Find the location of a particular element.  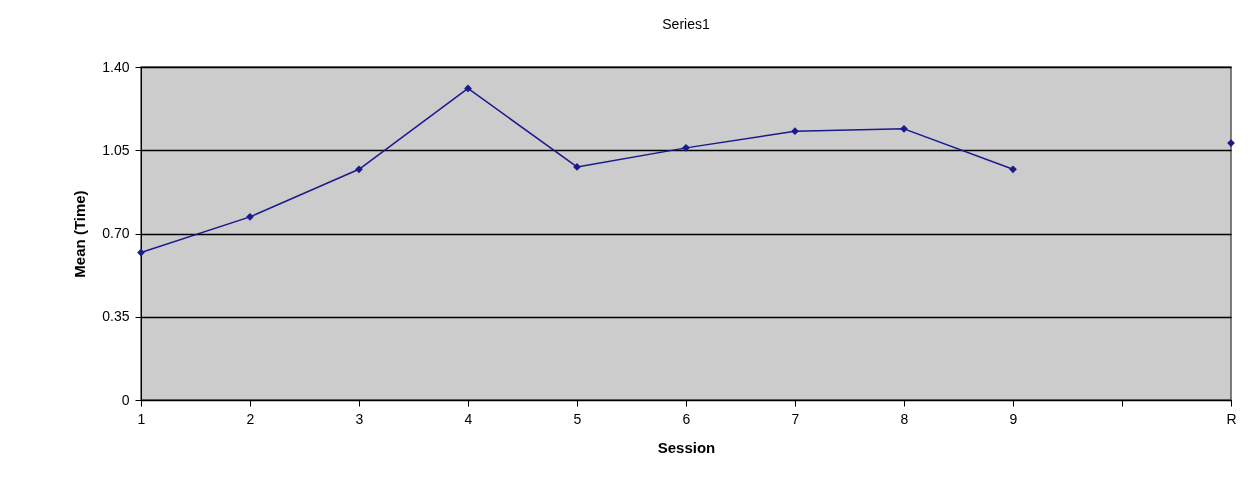

y-tick-label: 0.35 is located at coordinates (116, 316).